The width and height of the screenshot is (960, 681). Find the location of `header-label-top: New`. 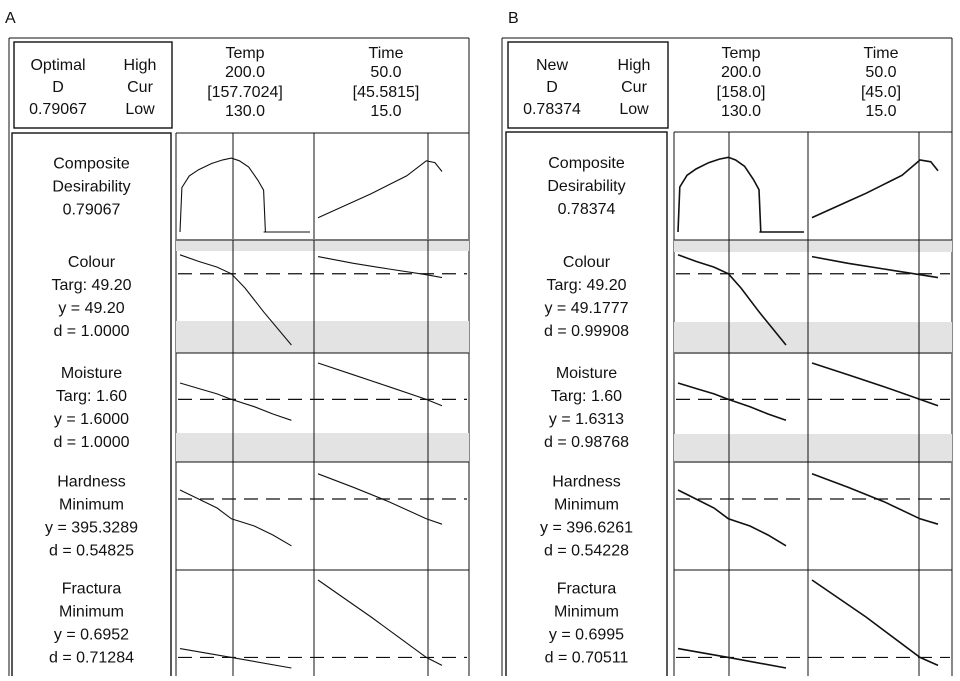

header-label-top: New is located at coordinates (552, 65).